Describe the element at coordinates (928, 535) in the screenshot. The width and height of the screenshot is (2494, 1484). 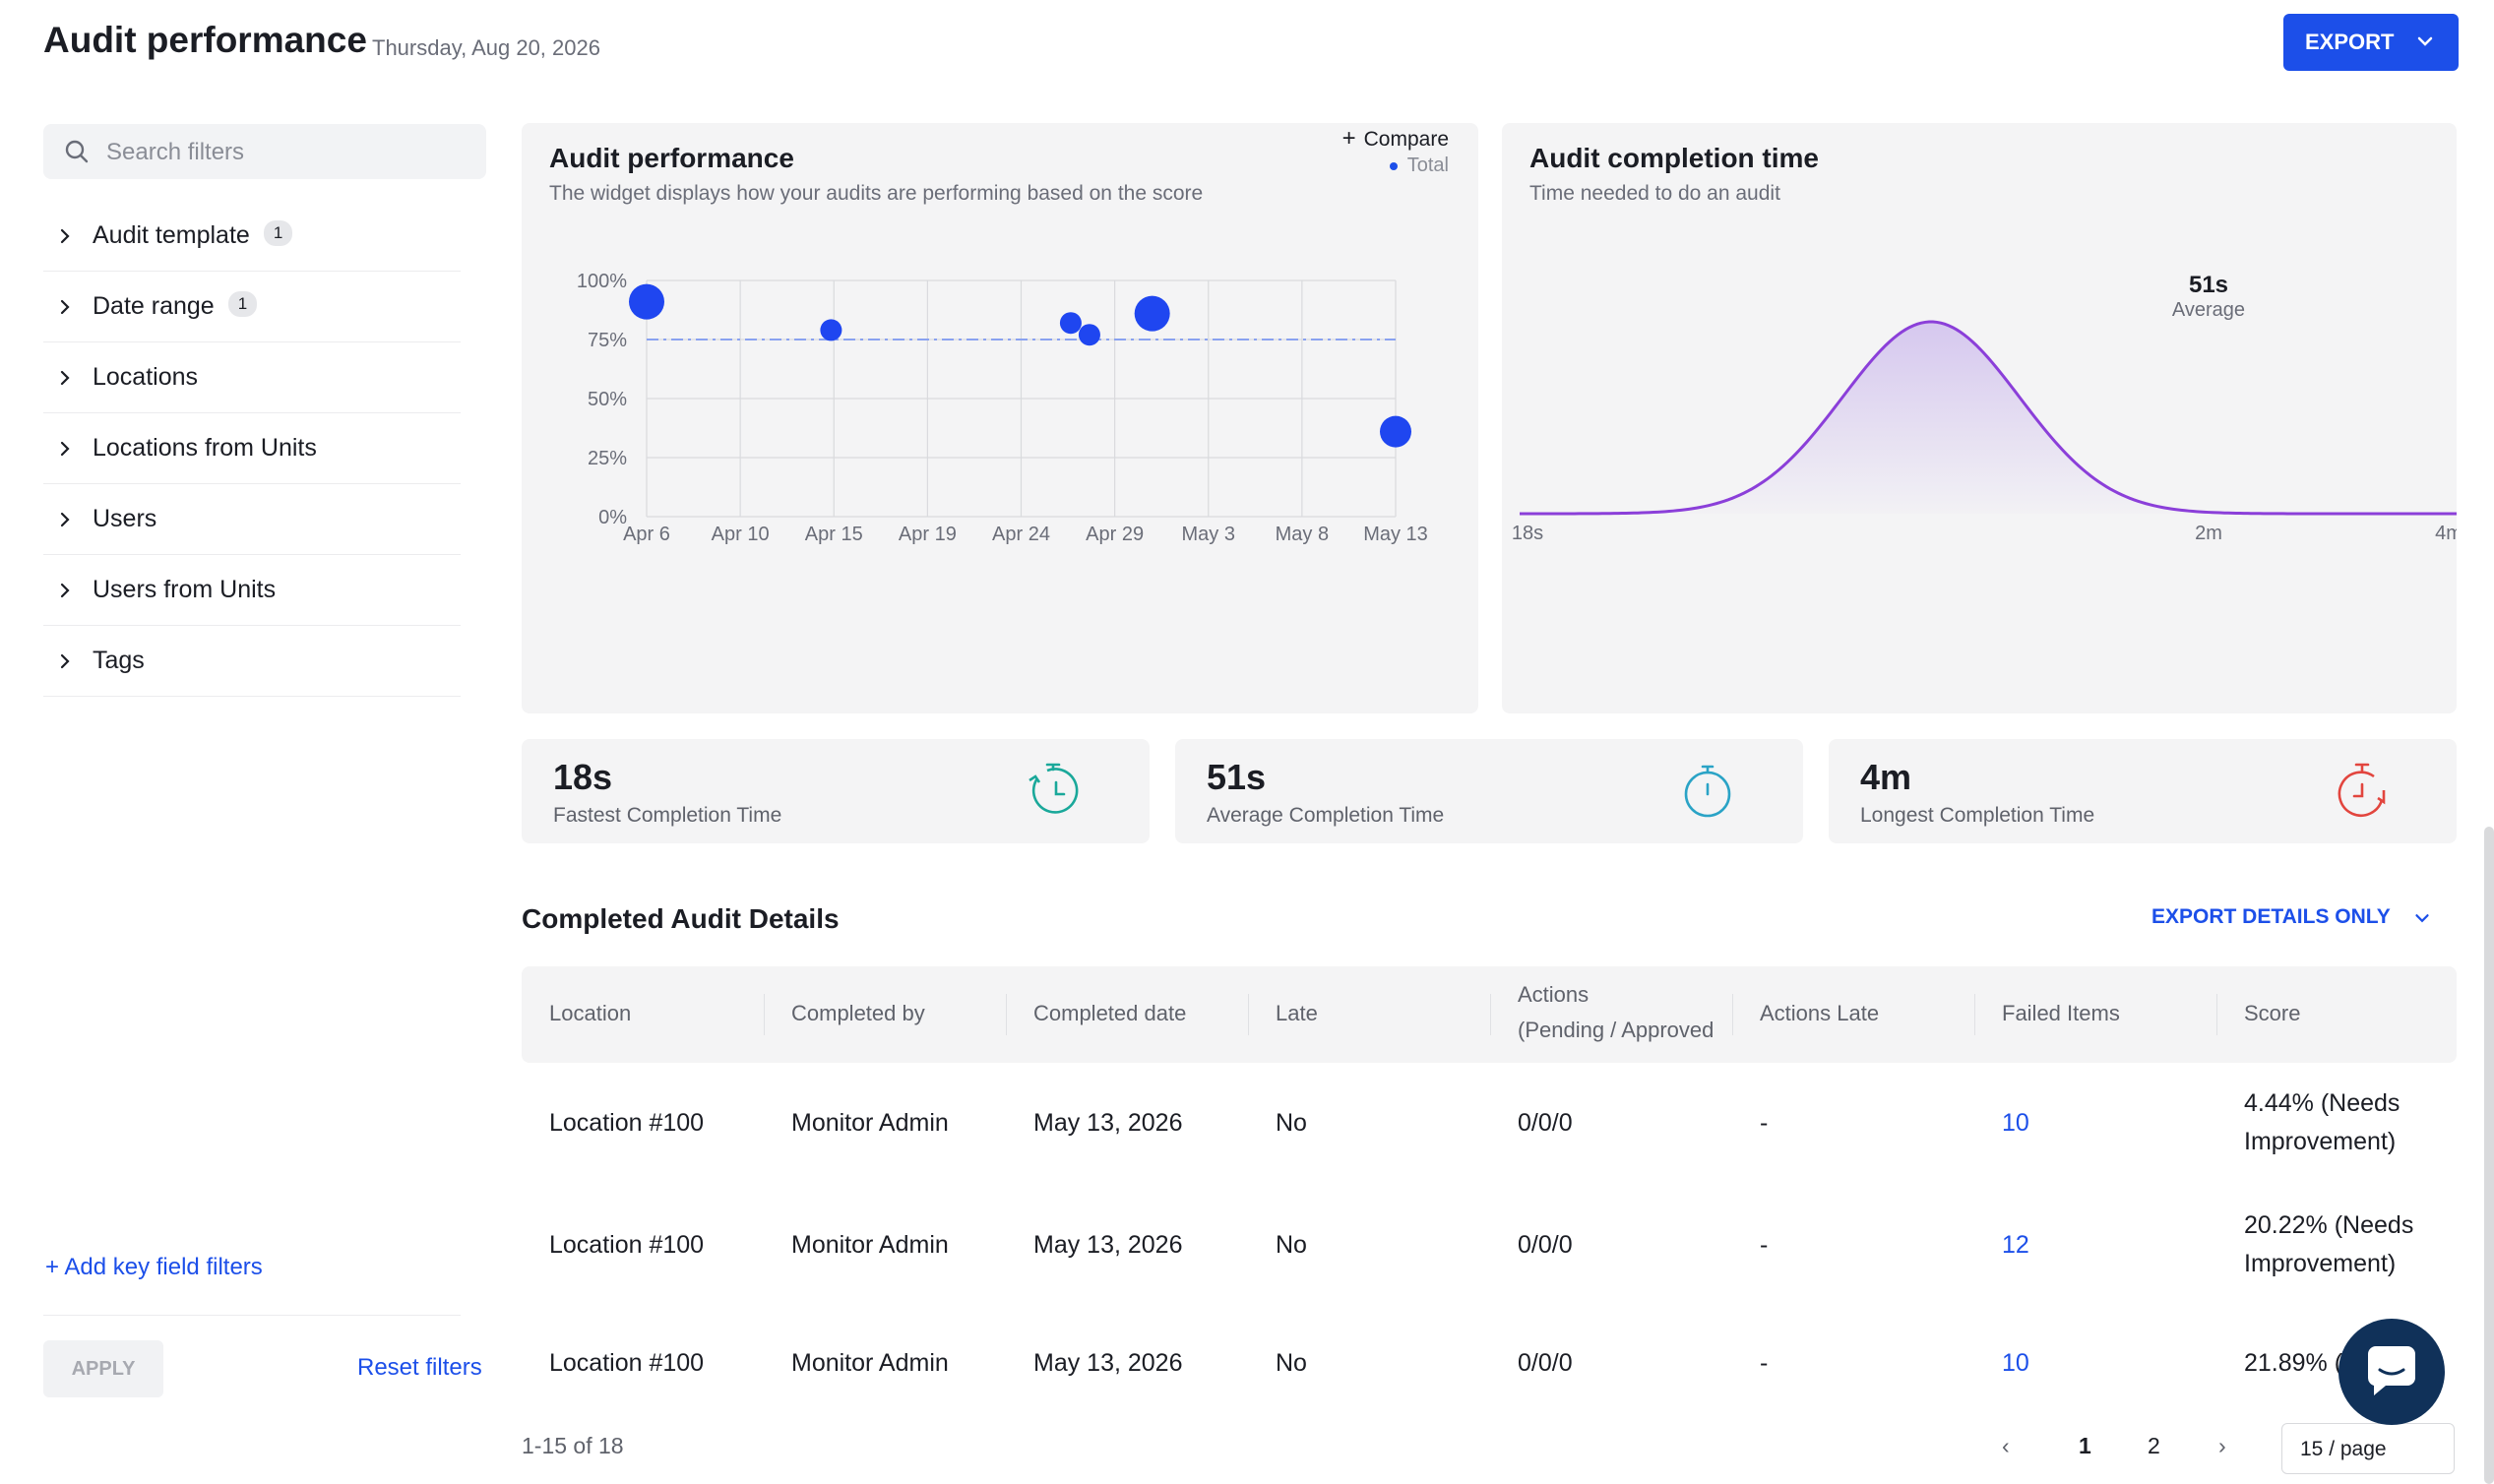
I see `x-tick-label: Apr 19` at that location.